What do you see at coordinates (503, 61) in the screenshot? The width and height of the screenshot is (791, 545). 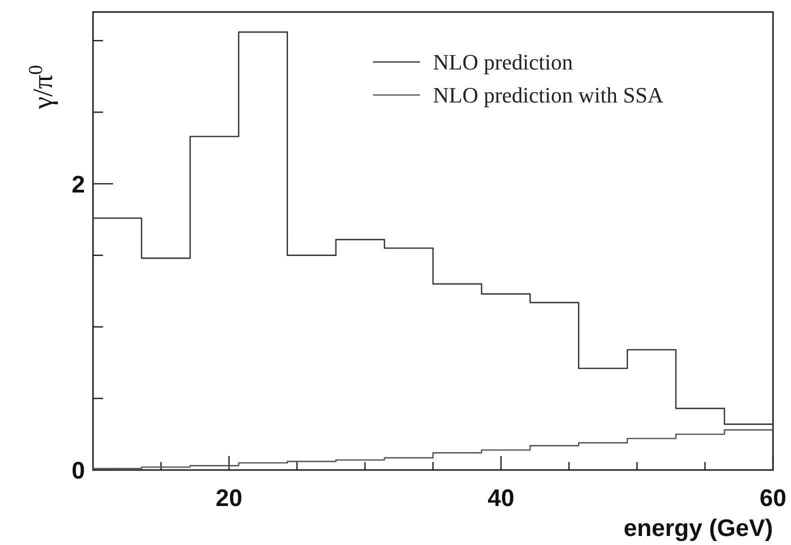 I see `legend-label: NLO prediction` at bounding box center [503, 61].